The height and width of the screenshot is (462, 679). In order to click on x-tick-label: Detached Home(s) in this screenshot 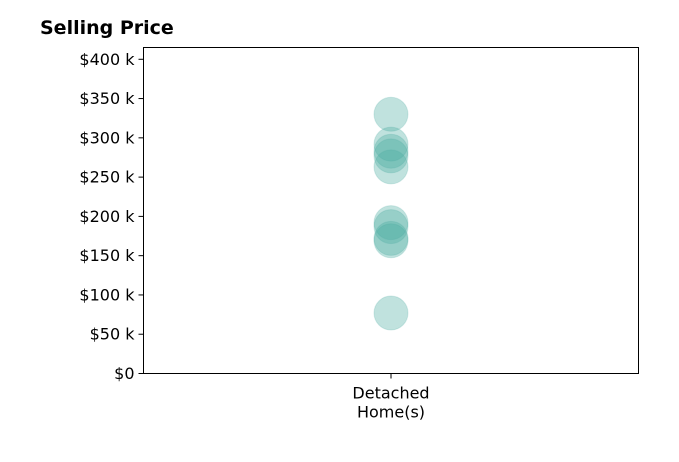, I will do `click(390, 403)`.